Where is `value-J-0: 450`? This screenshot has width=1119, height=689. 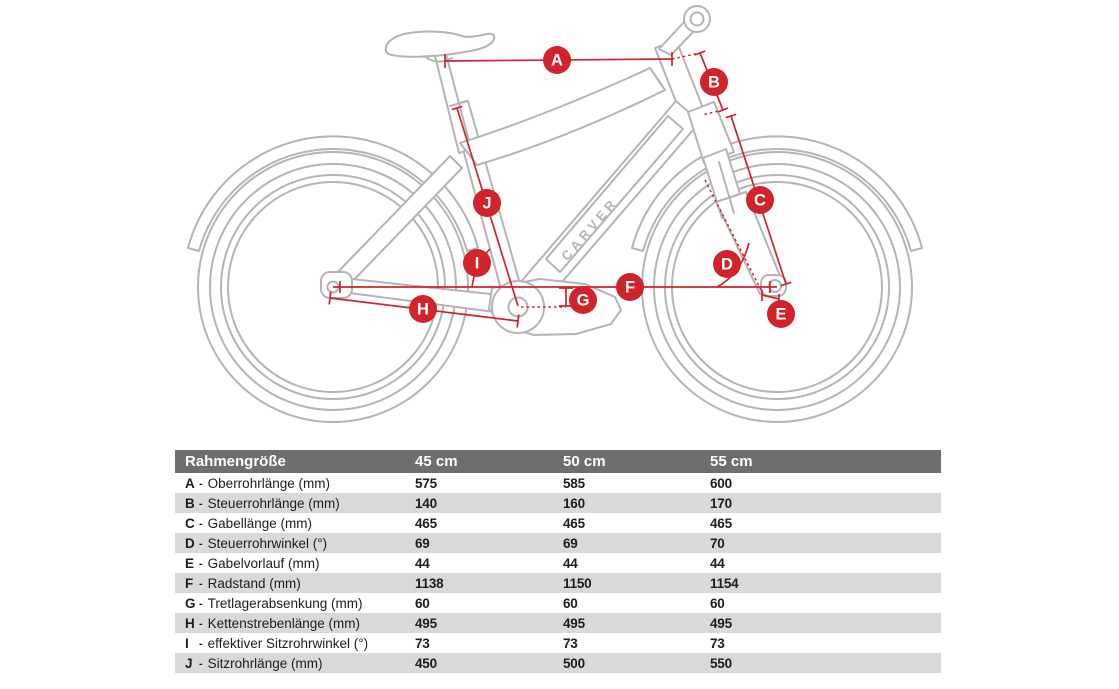 value-J-0: 450 is located at coordinates (426, 663).